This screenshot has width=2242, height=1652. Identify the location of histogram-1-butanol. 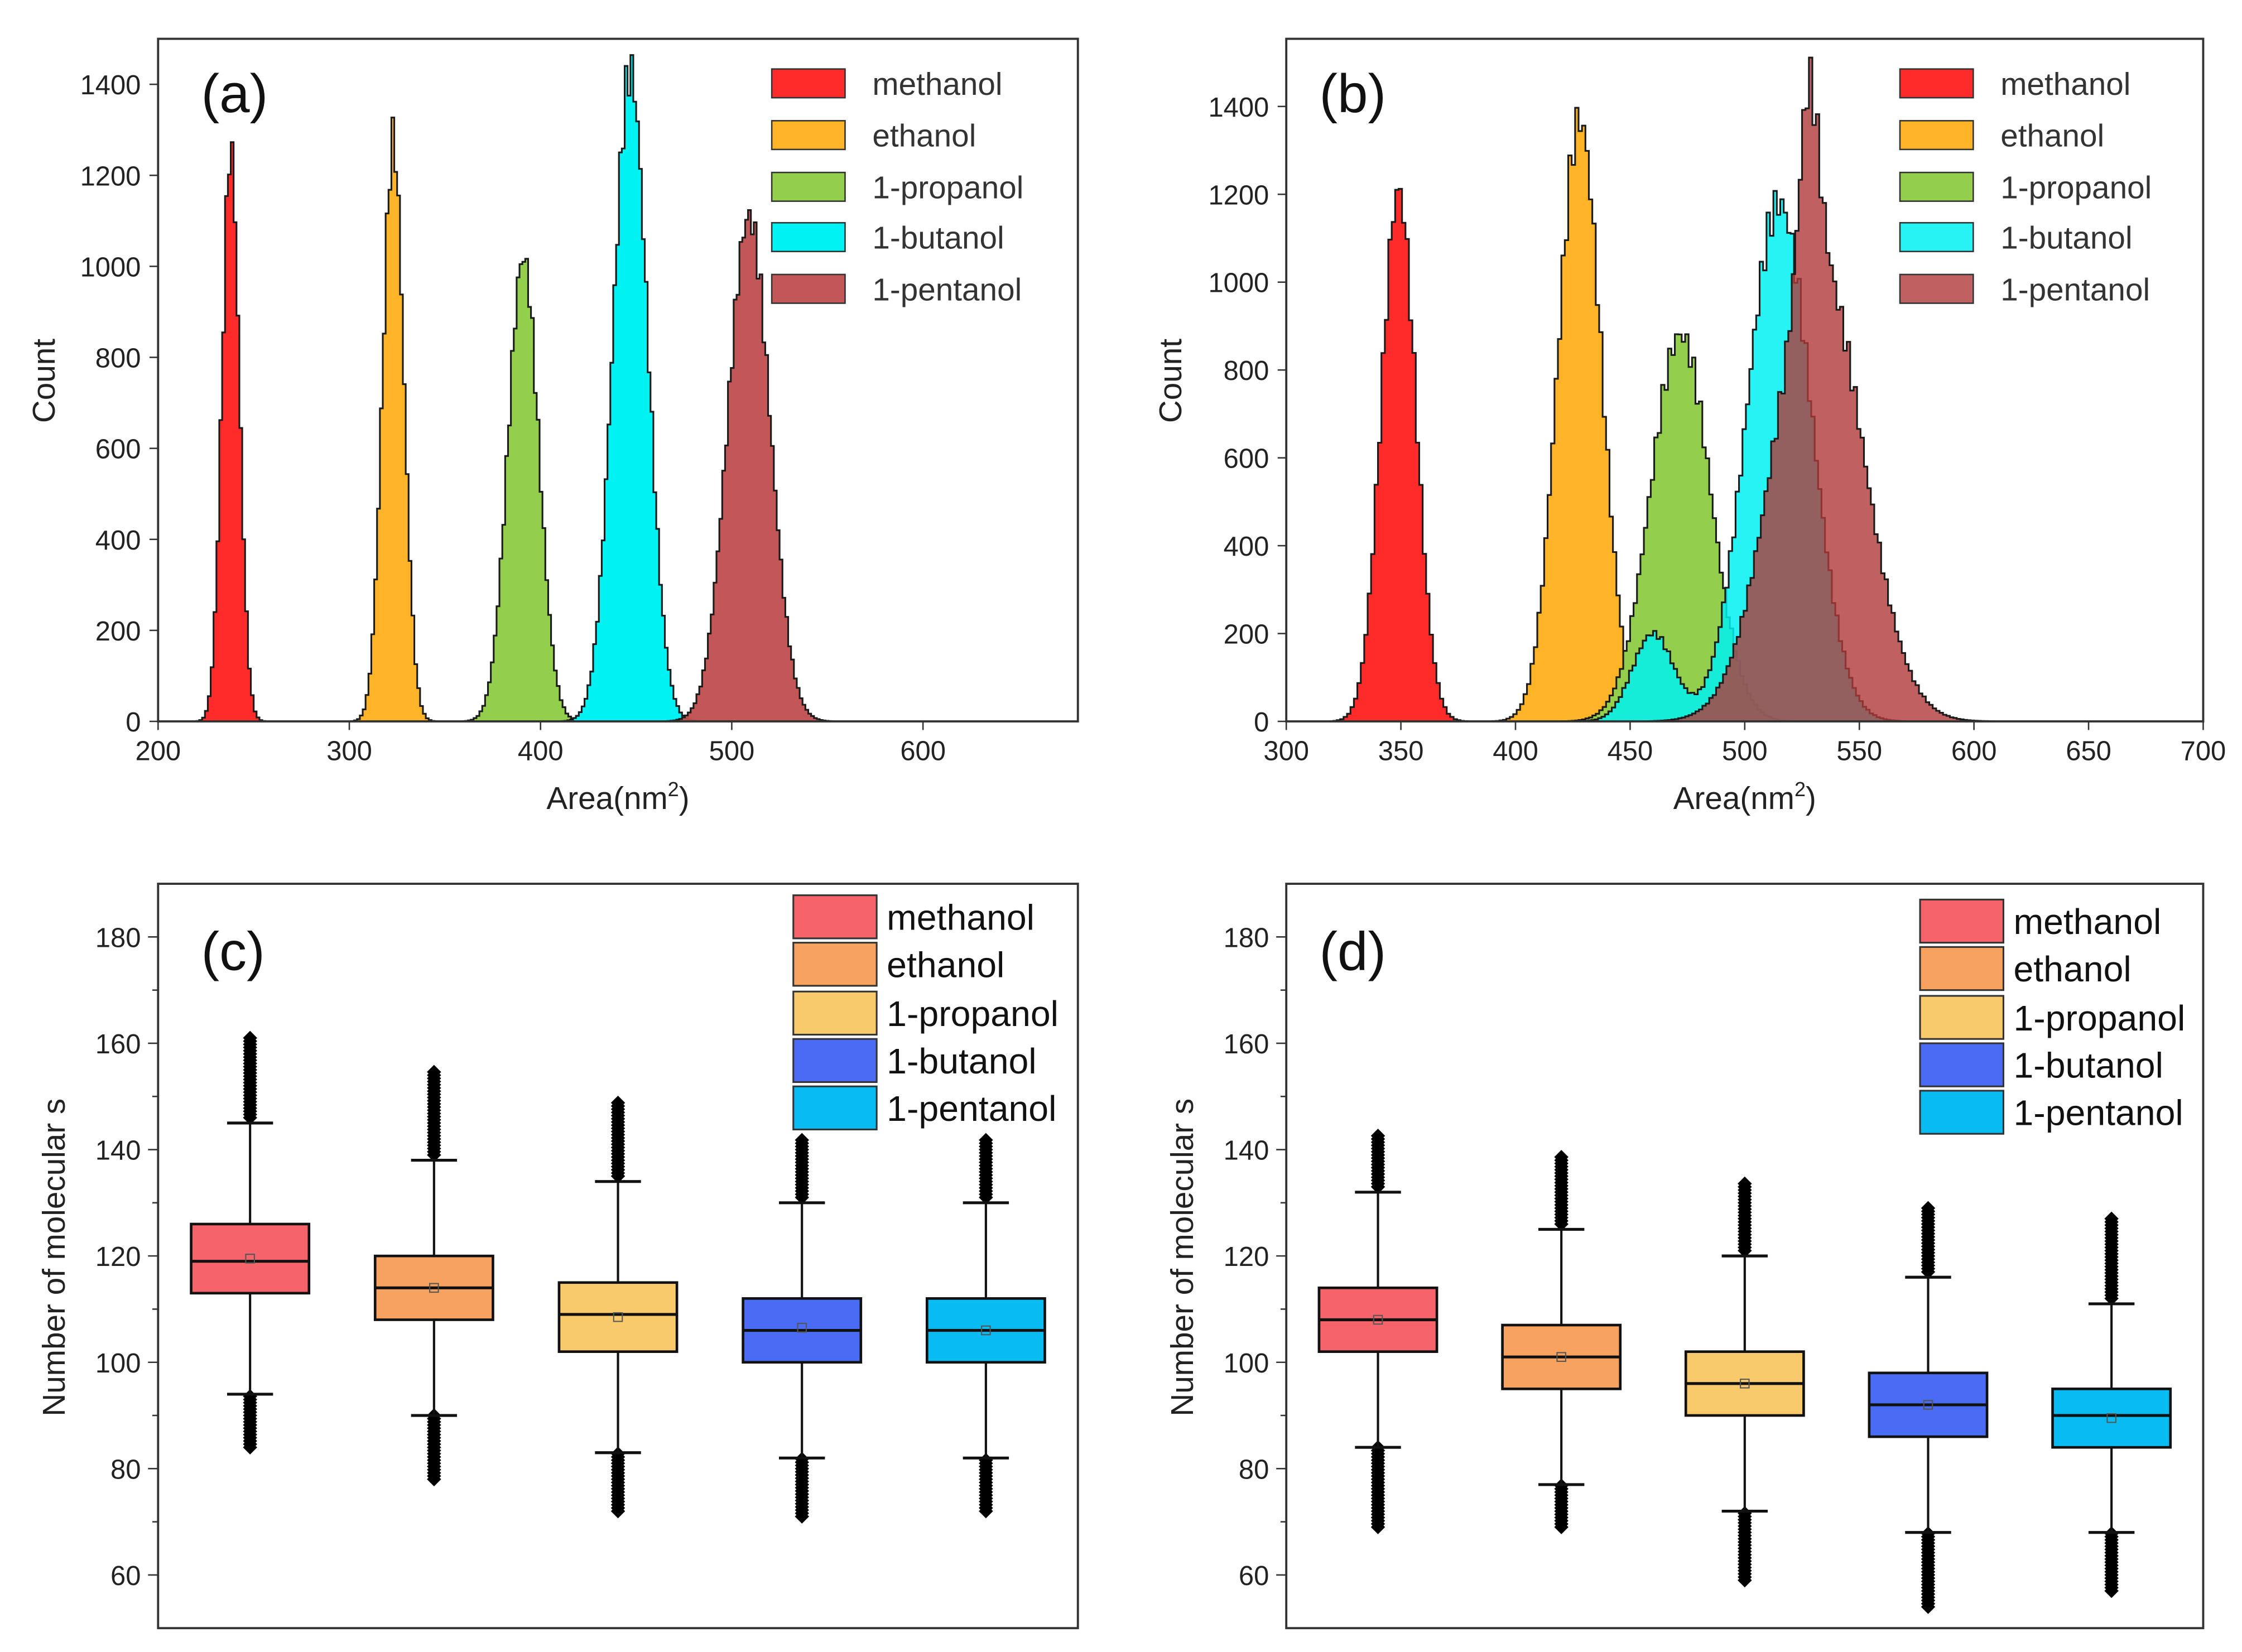
(630, 389).